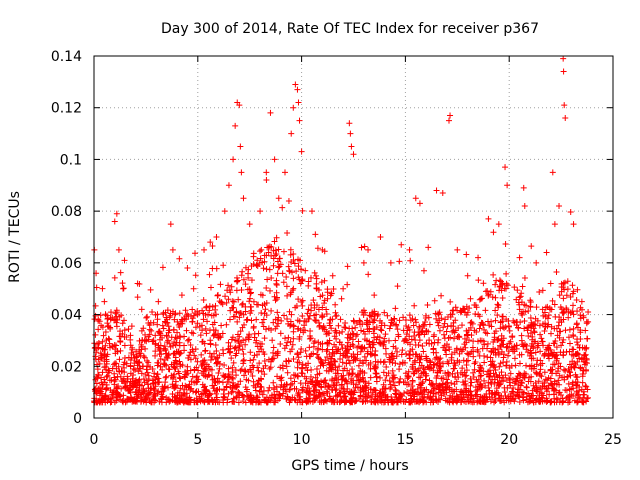 The height and width of the screenshot is (480, 640). What do you see at coordinates (302, 440) in the screenshot?
I see `x-tick-label: 10` at bounding box center [302, 440].